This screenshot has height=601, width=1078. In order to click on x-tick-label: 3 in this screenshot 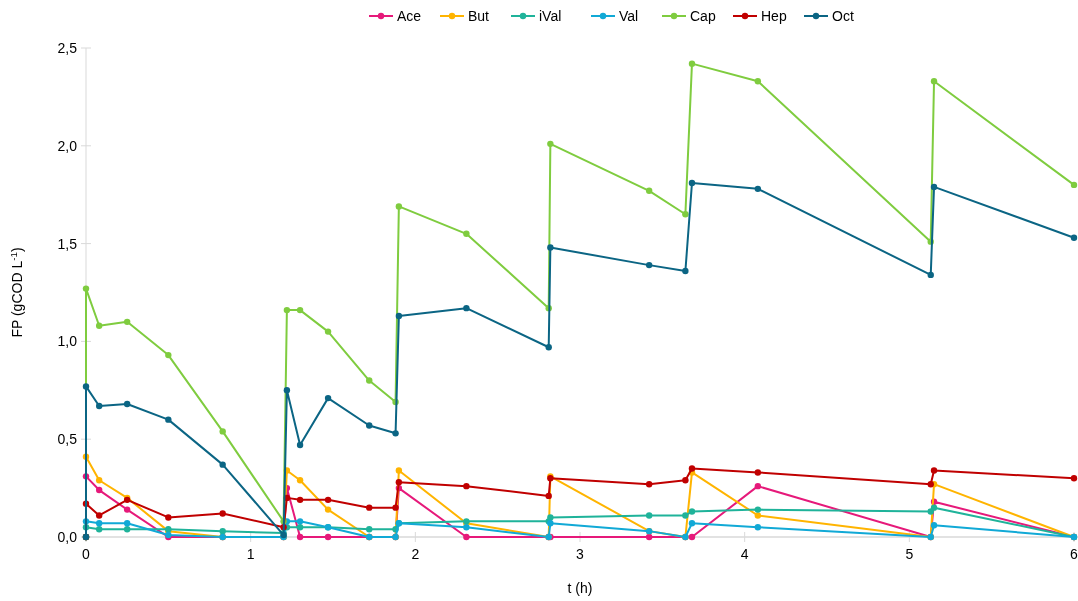, I will do `click(580, 554)`.